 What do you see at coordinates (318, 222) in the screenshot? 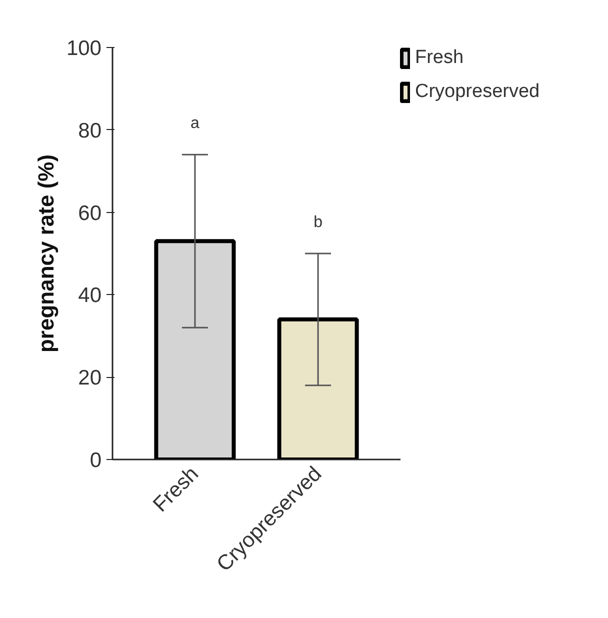
I see `annotation: b` at bounding box center [318, 222].